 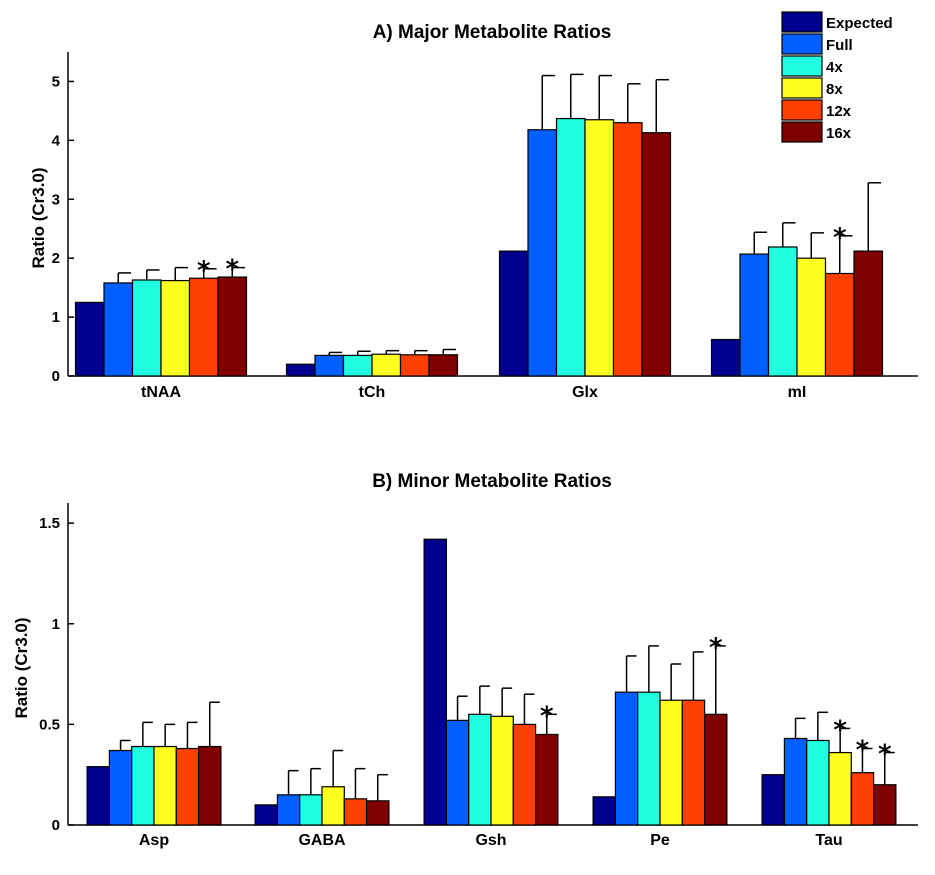 What do you see at coordinates (89, 339) in the screenshot?
I see `bar-tnaa-expected` at bounding box center [89, 339].